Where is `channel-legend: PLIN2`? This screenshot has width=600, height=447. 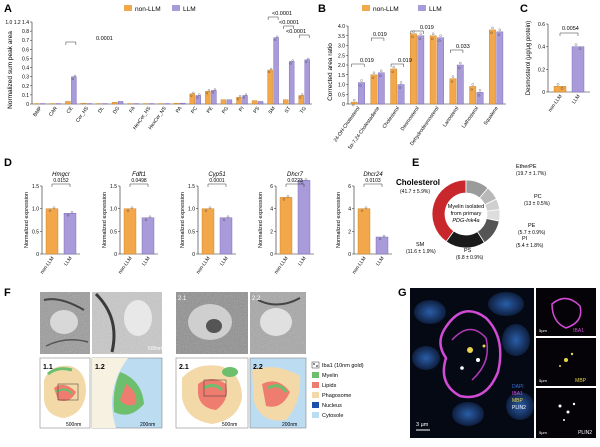 channel-legend: PLIN2 is located at coordinates (519, 408).